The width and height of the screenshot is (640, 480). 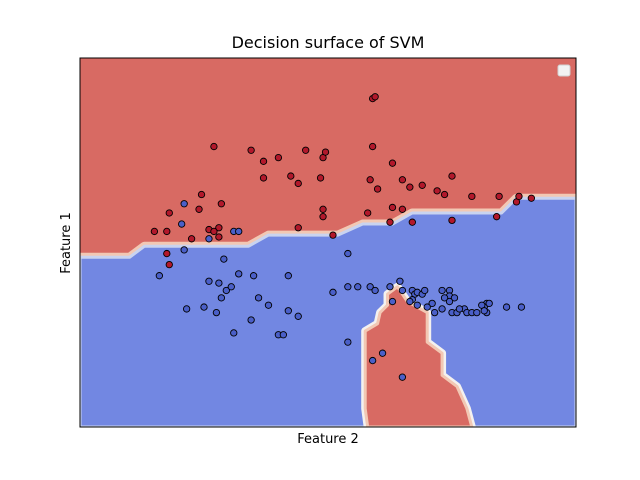 I want to click on y-axis-label: Feature 1, so click(x=66, y=243).